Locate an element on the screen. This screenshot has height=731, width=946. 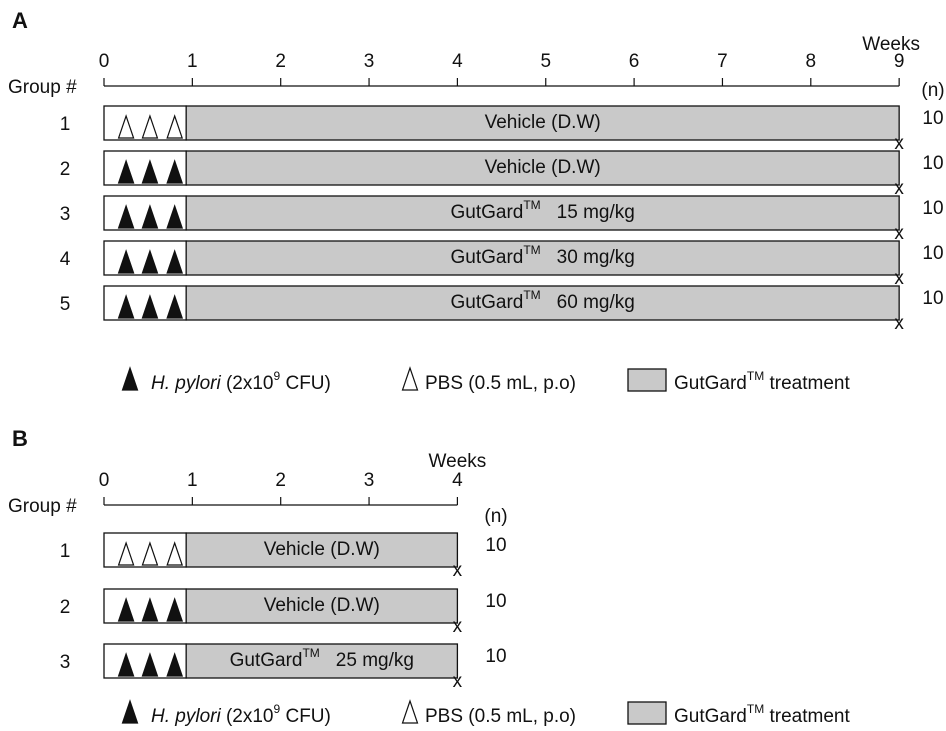
treatment-label: GutGardTM 25 mg/kg is located at coordinates (322, 658).